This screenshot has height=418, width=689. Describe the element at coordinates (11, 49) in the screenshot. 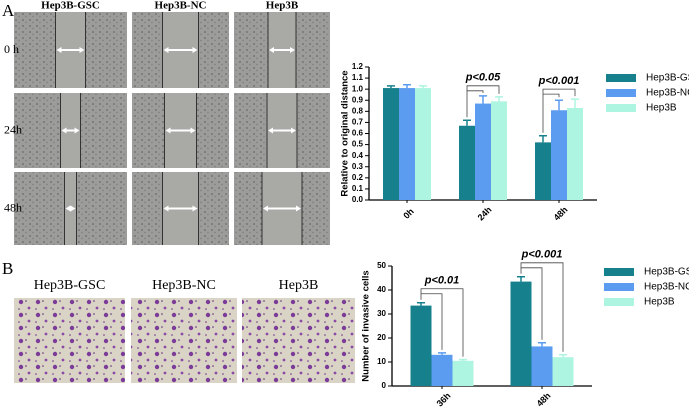

I see `row-label: 0 h` at that location.